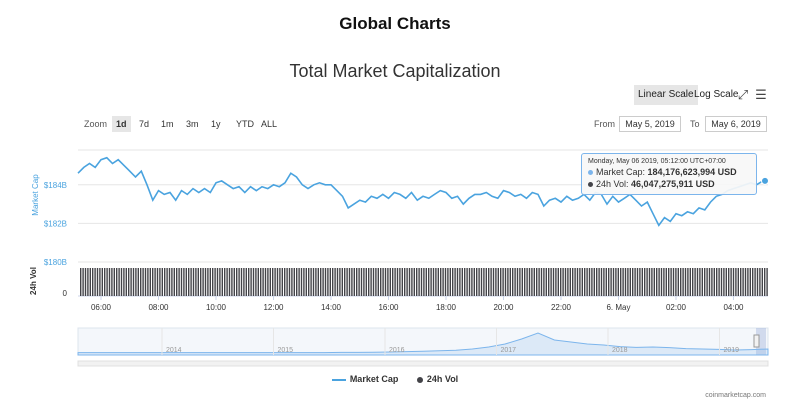 The image size is (790, 412). Describe the element at coordinates (144, 124) in the screenshot. I see `zoom-button-7d: 7d` at that location.